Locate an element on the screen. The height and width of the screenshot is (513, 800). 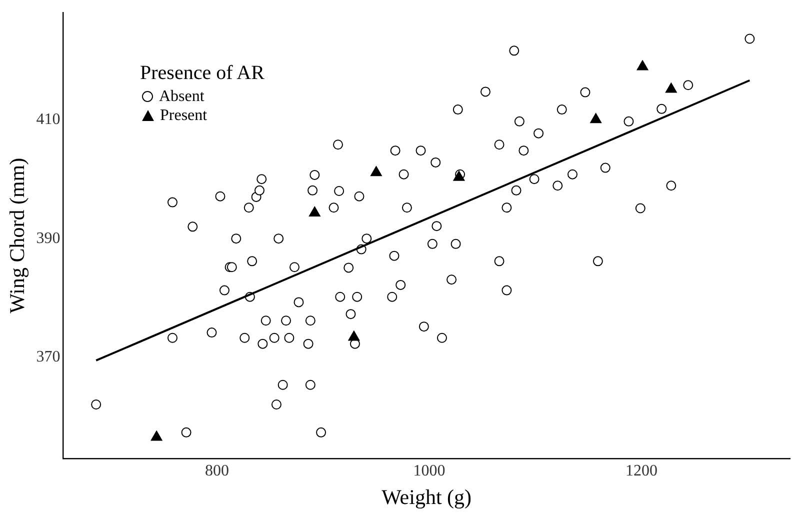
legend-label: Absent is located at coordinates (181, 97).